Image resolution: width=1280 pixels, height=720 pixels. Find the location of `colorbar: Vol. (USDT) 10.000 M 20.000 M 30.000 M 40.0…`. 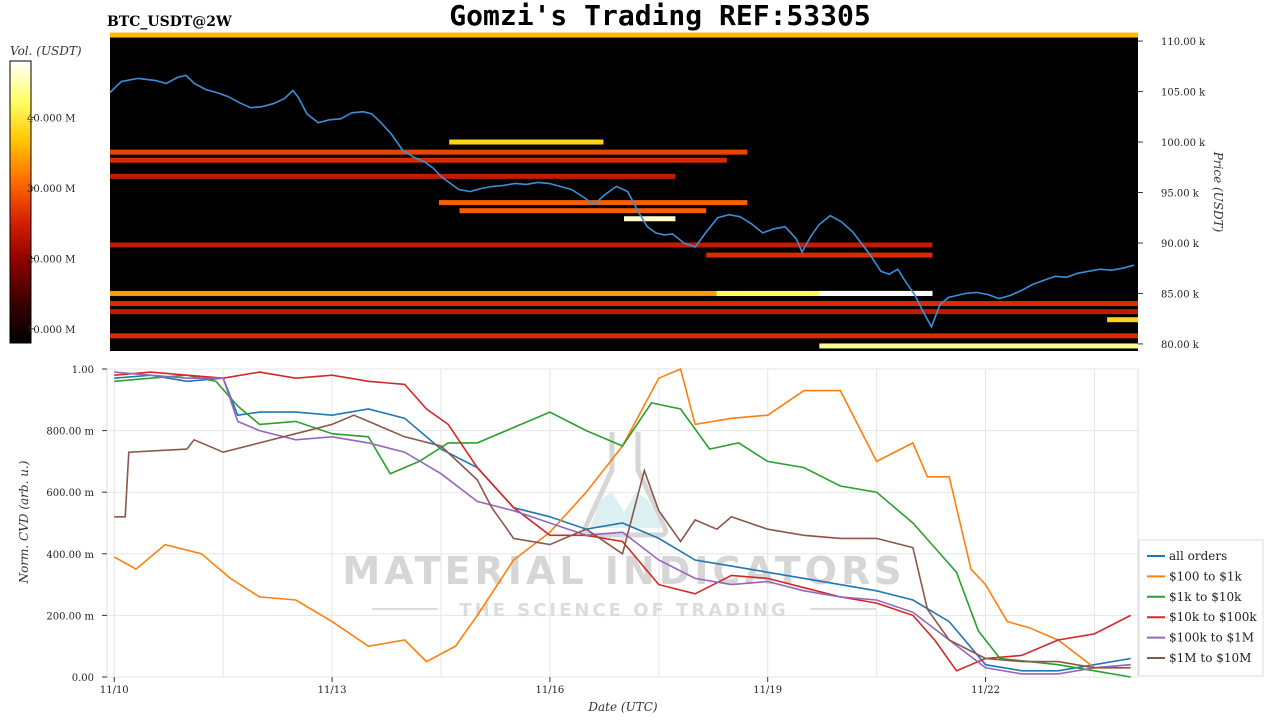

colorbar: Vol. (USDT) 10.000 M 20.000 M 30.000 M 40.0… is located at coordinates (45, 194).